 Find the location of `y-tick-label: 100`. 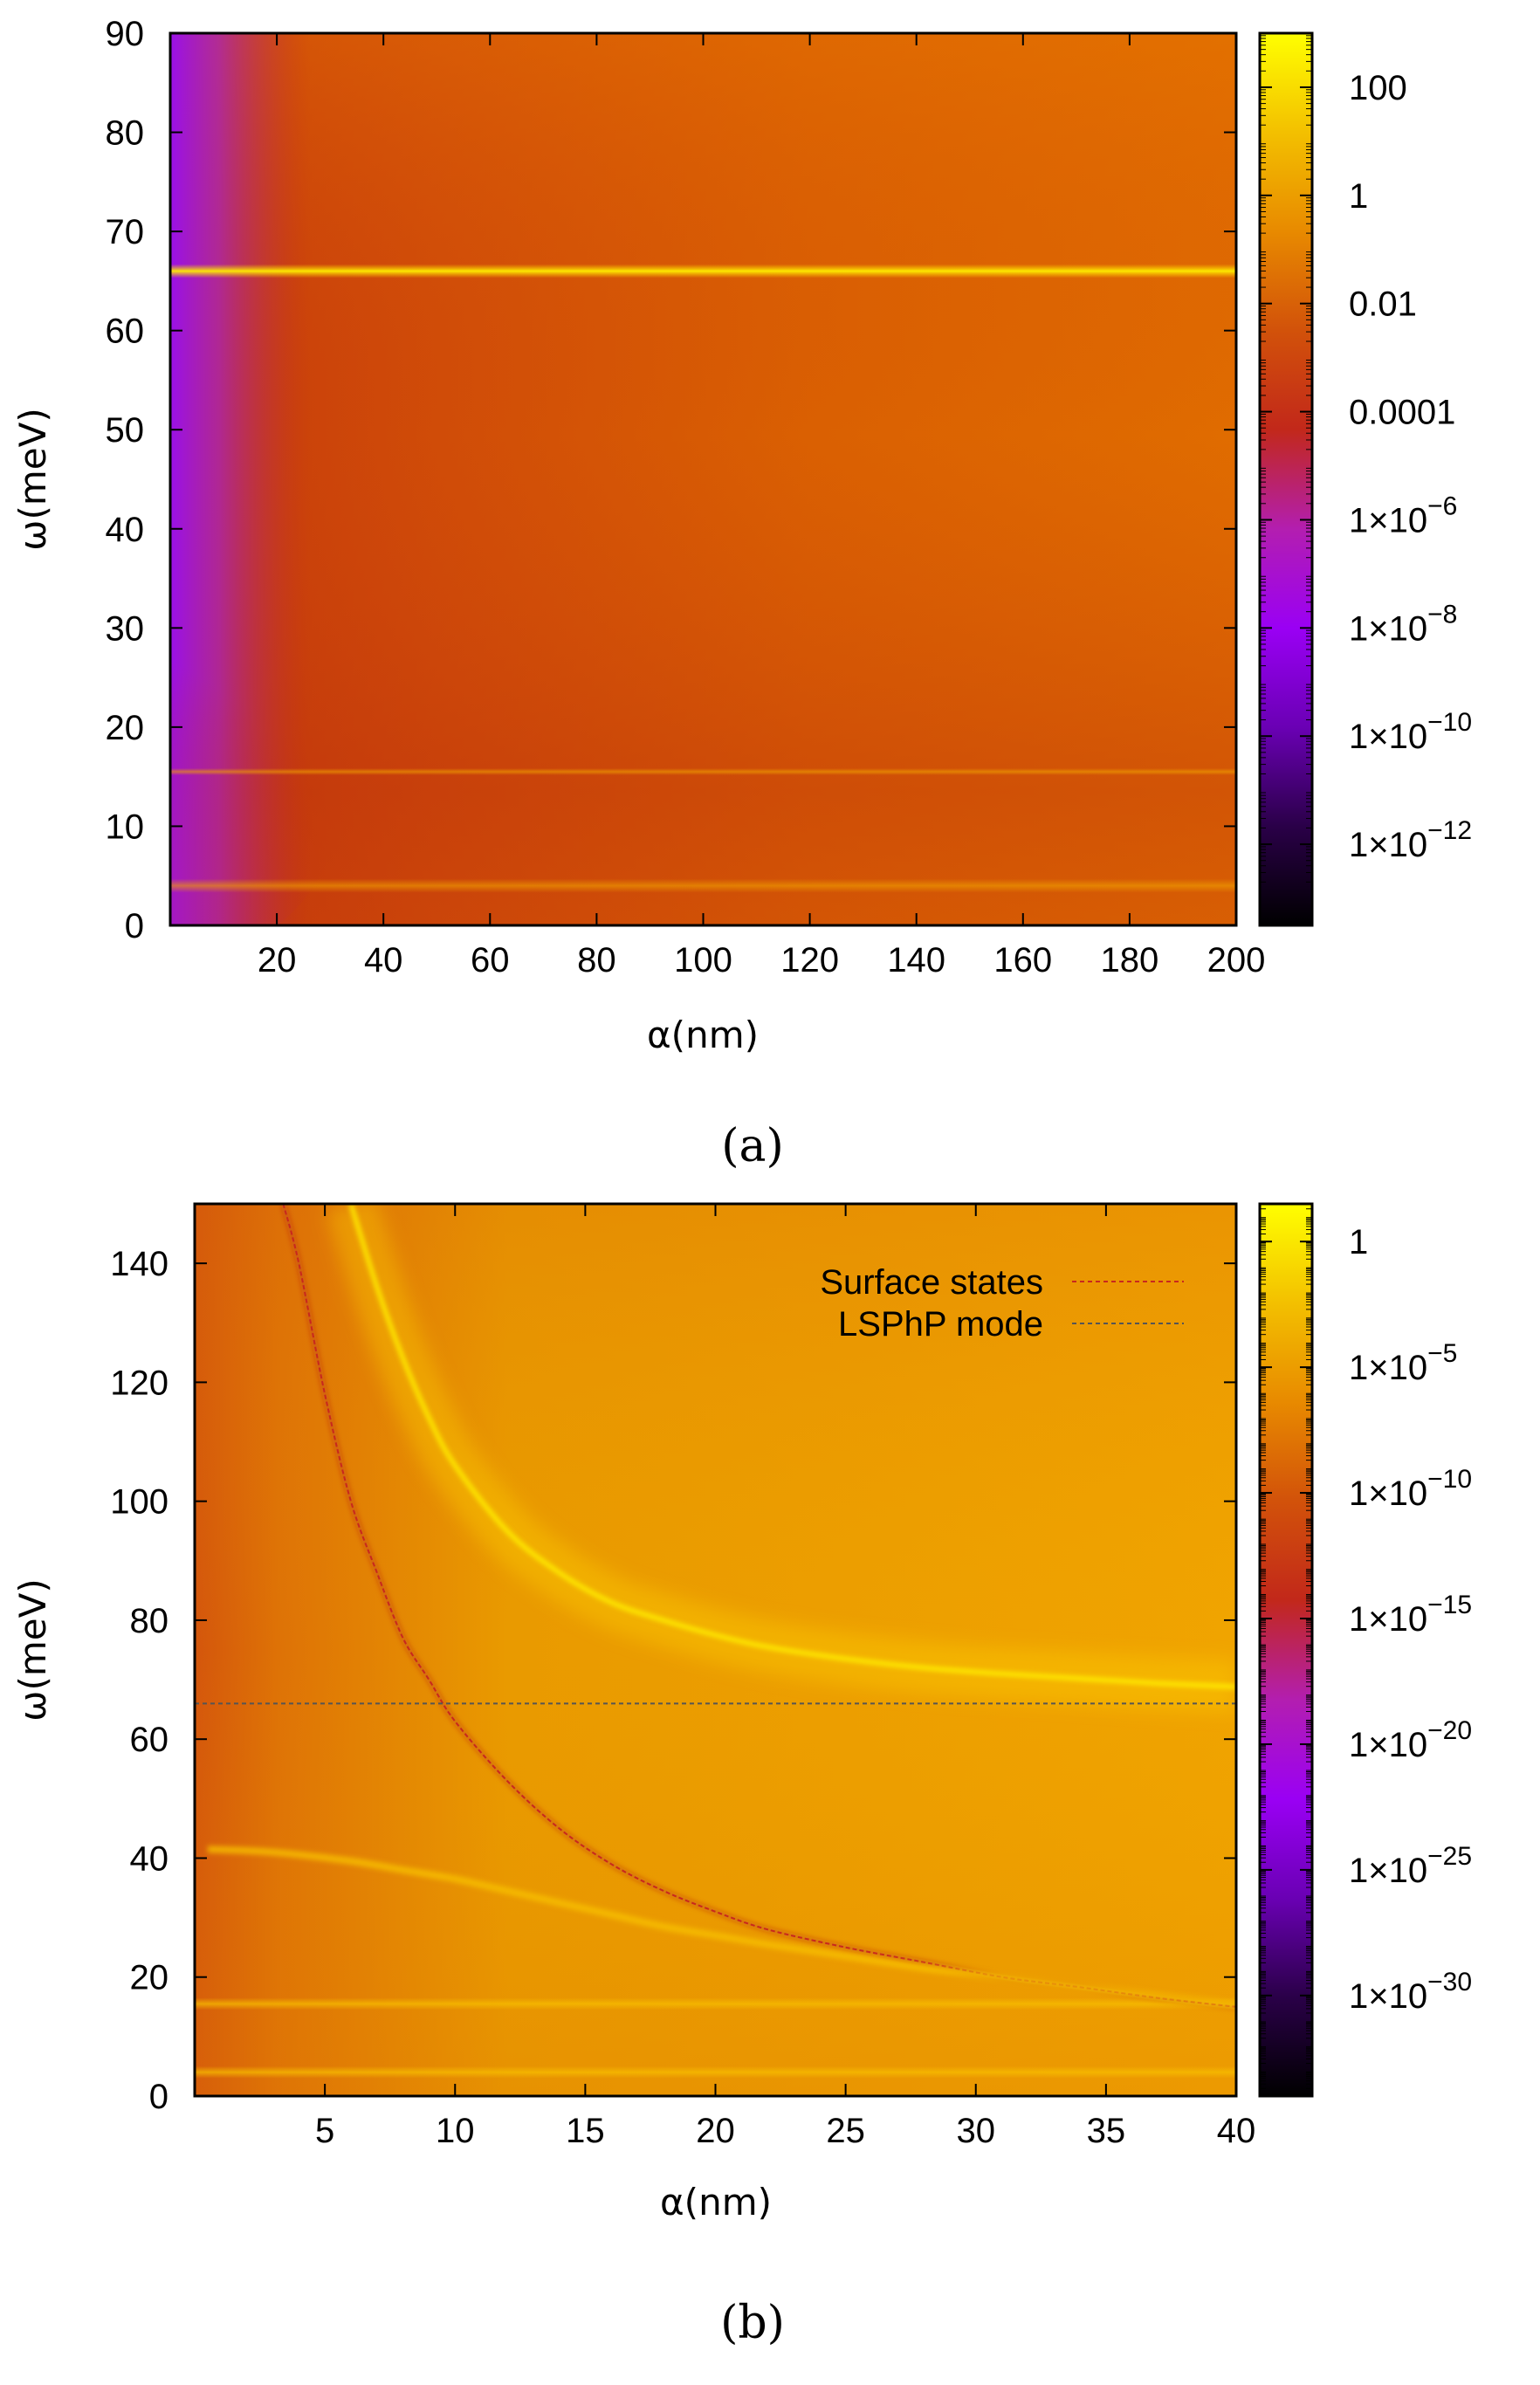

y-tick-label: 100 is located at coordinates (139, 1502).